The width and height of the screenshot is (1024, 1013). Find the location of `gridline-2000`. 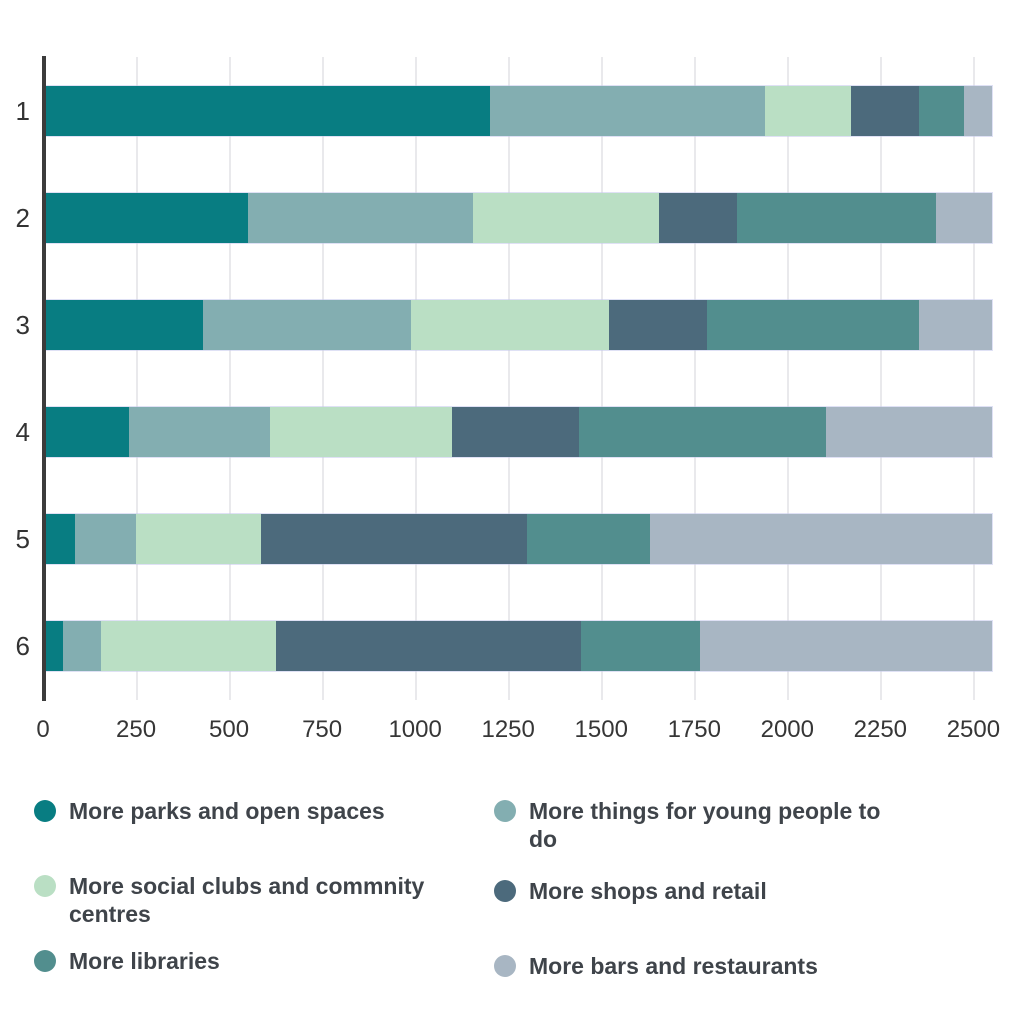

gridline-2000 is located at coordinates (788, 378).